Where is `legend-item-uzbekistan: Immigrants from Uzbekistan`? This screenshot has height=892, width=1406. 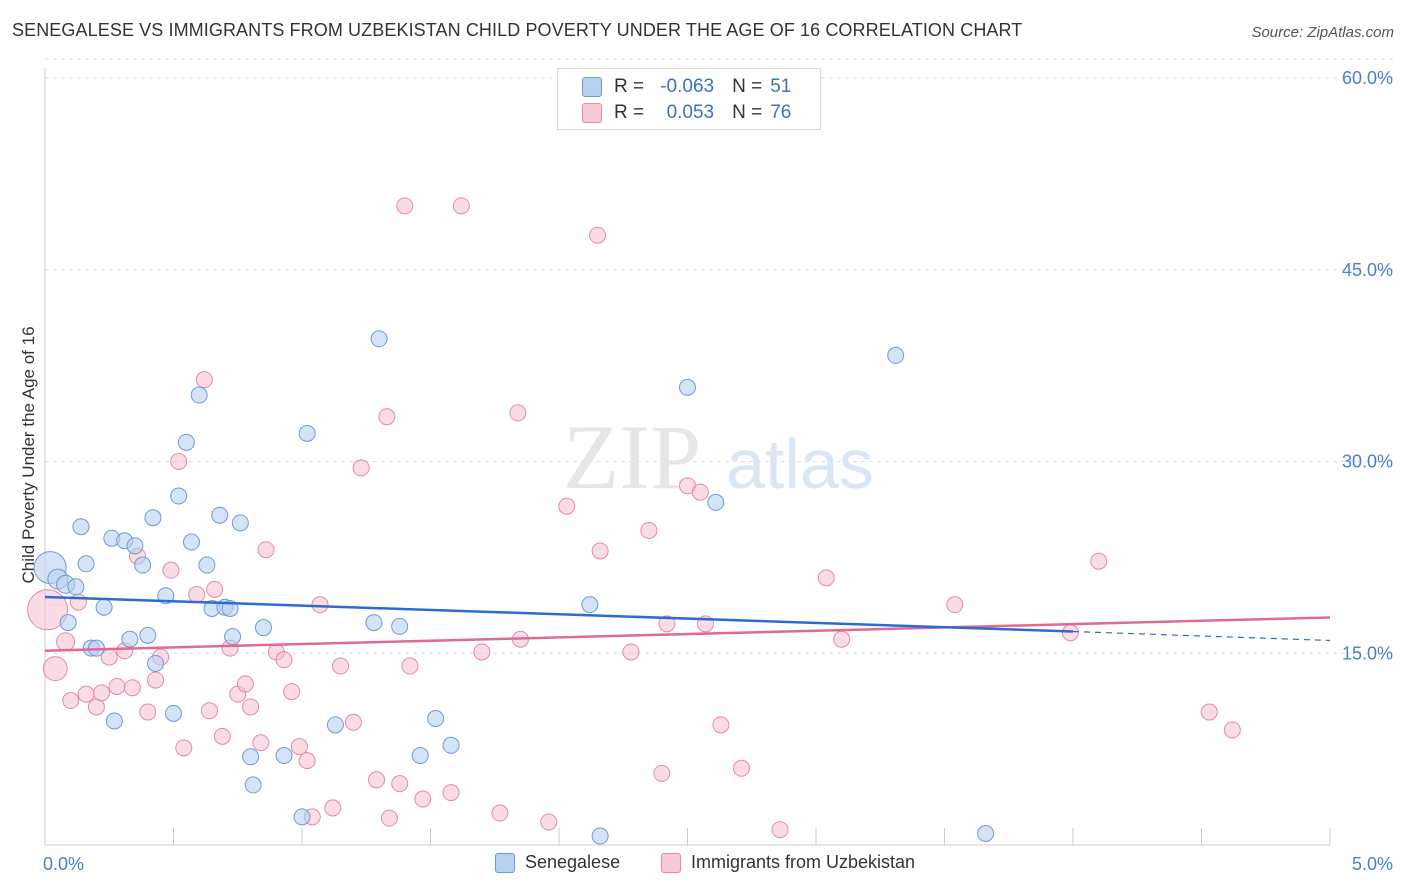 legend-item-uzbekistan: Immigrants from Uzbekistan is located at coordinates (788, 862).